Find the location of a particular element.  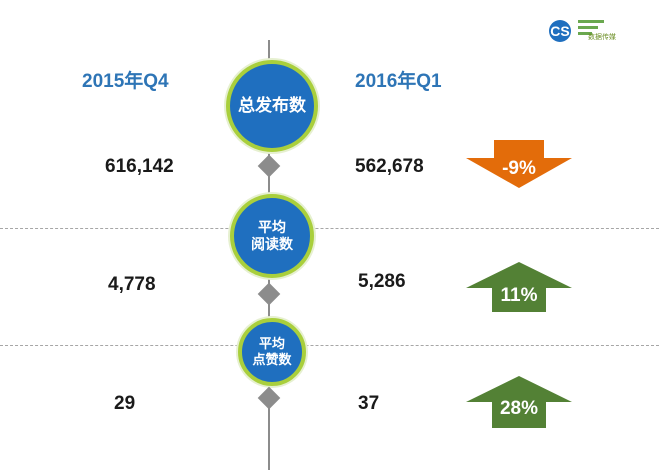

right-value-avg-likes: 37 is located at coordinates (369, 403).